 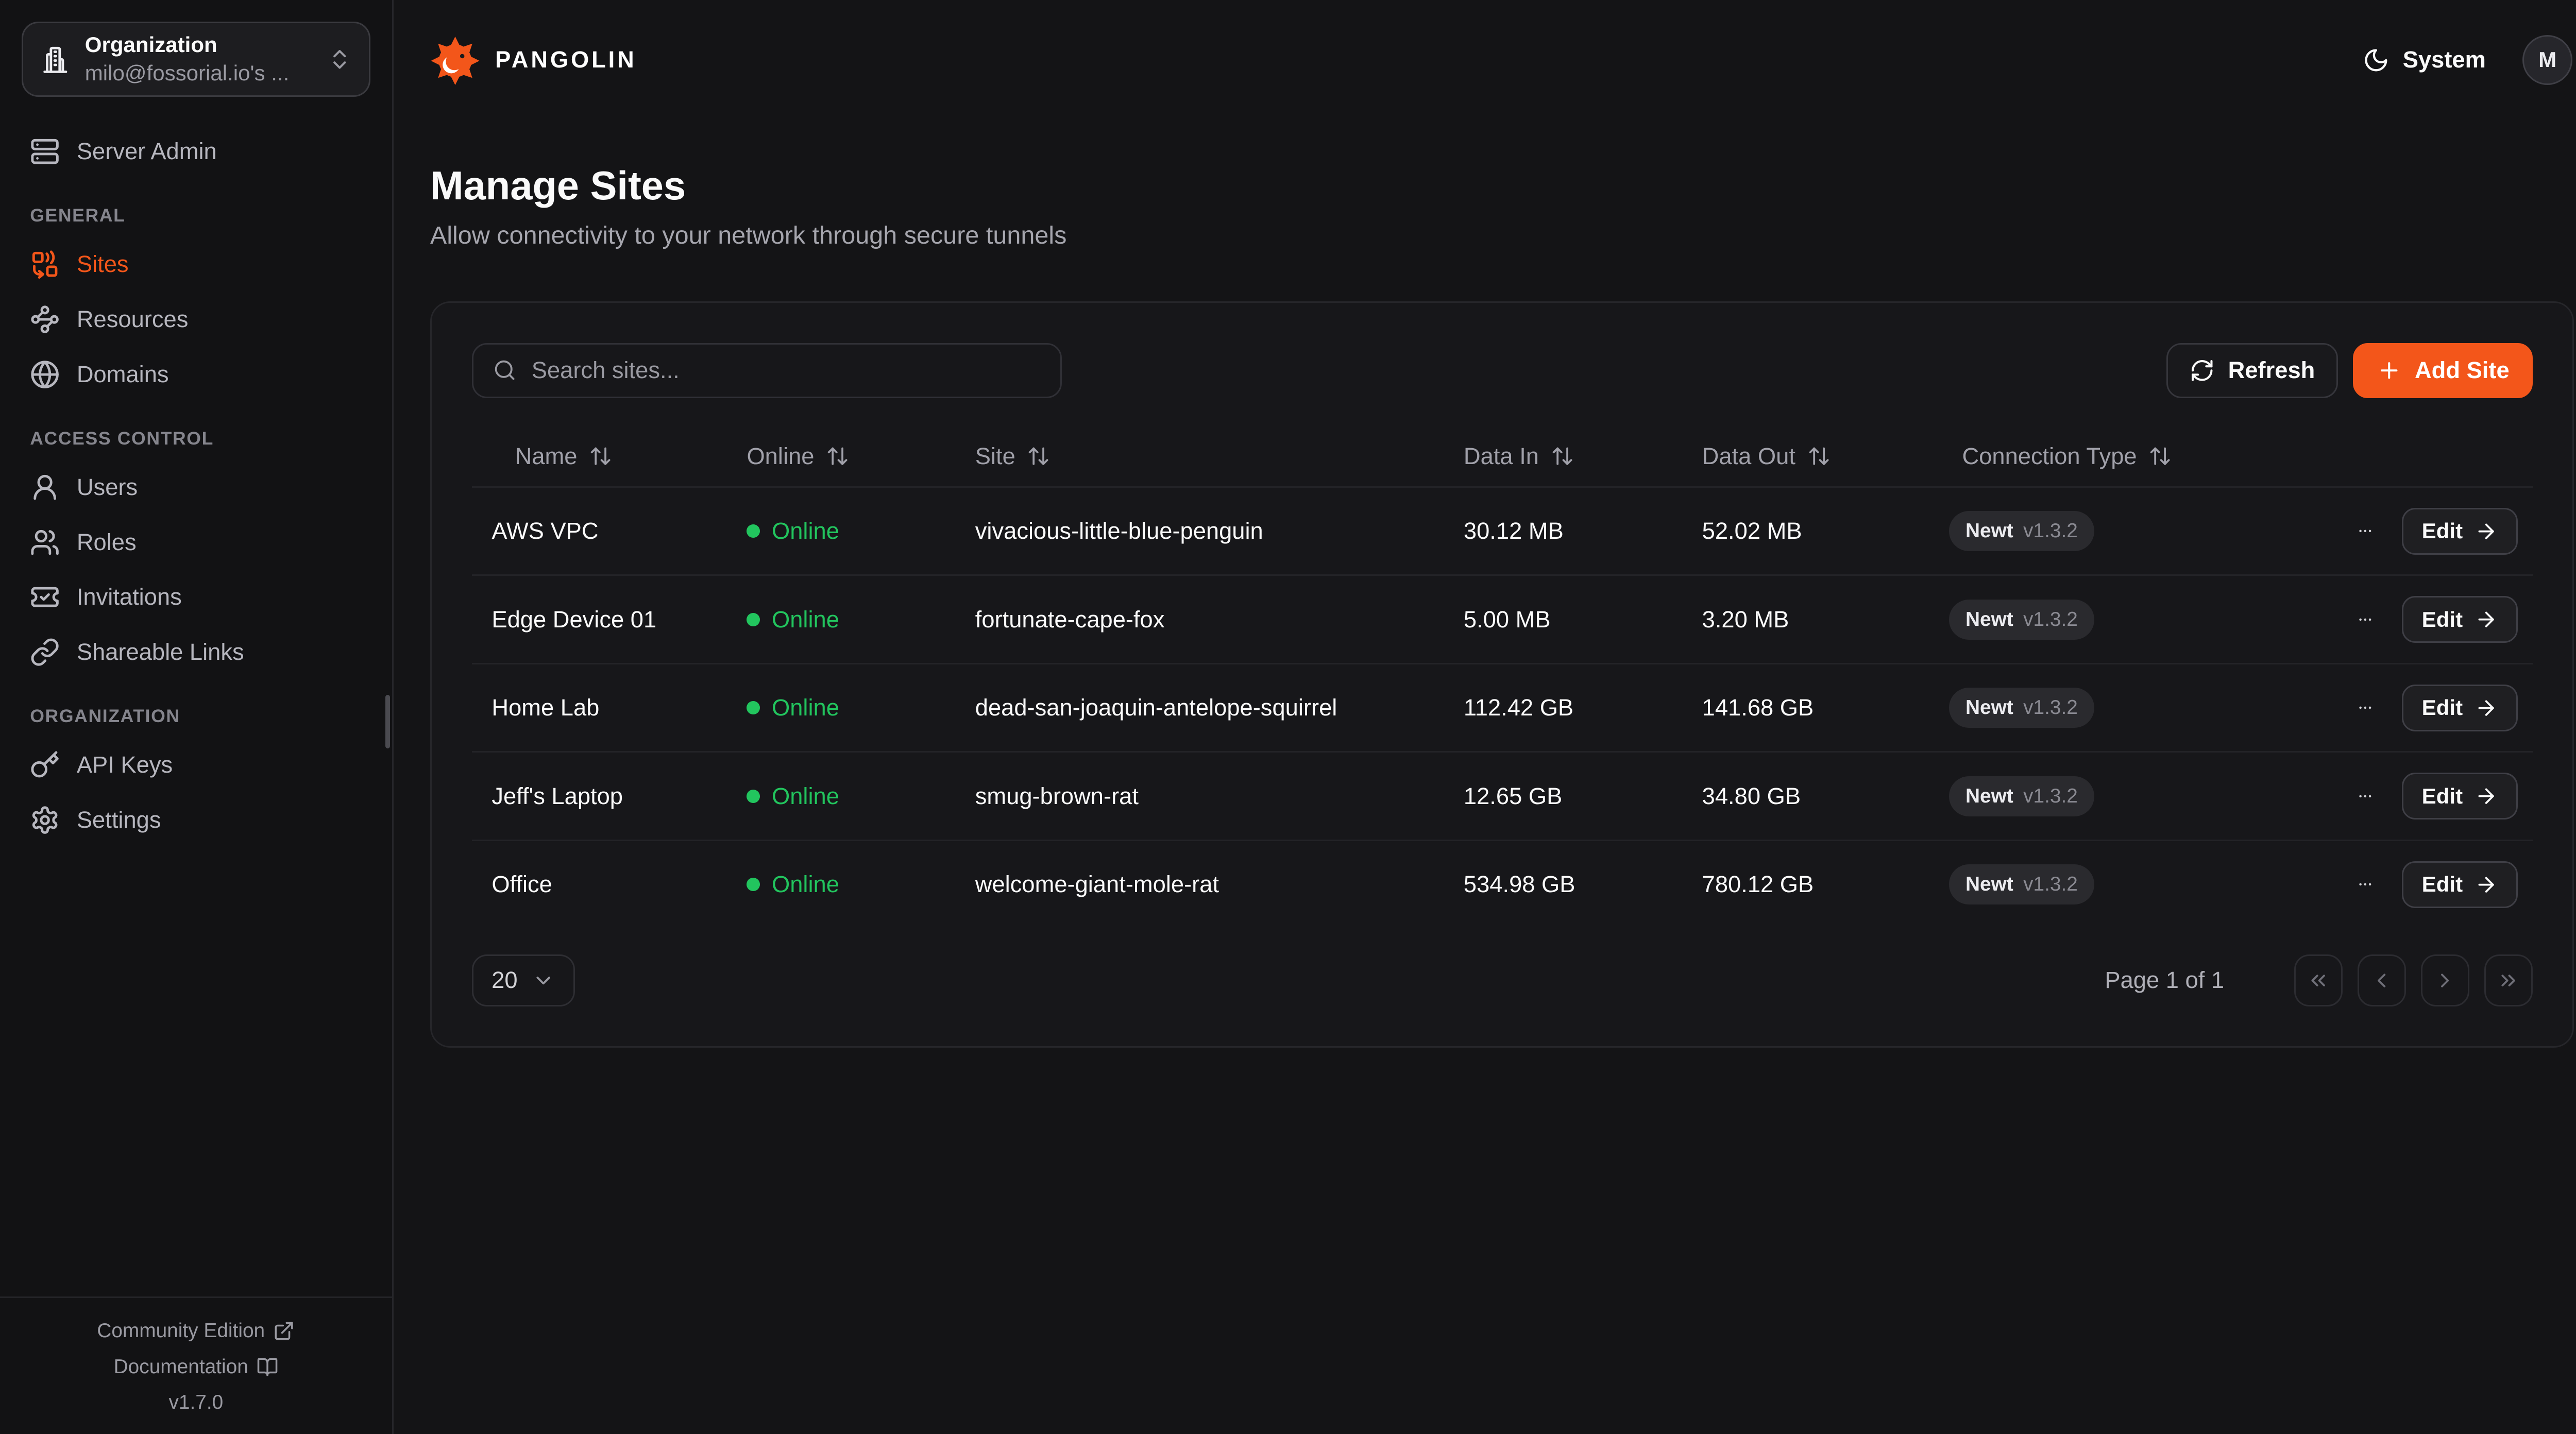 I want to click on theme-toggle: System, so click(x=2424, y=59).